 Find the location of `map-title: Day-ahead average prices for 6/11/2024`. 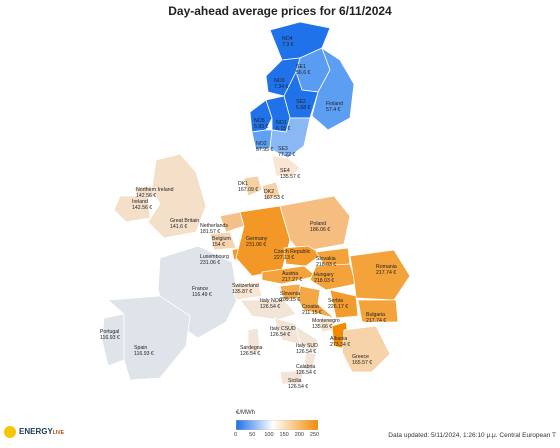

map-title: Day-ahead average prices for 6/11/2024 is located at coordinates (280, 11).